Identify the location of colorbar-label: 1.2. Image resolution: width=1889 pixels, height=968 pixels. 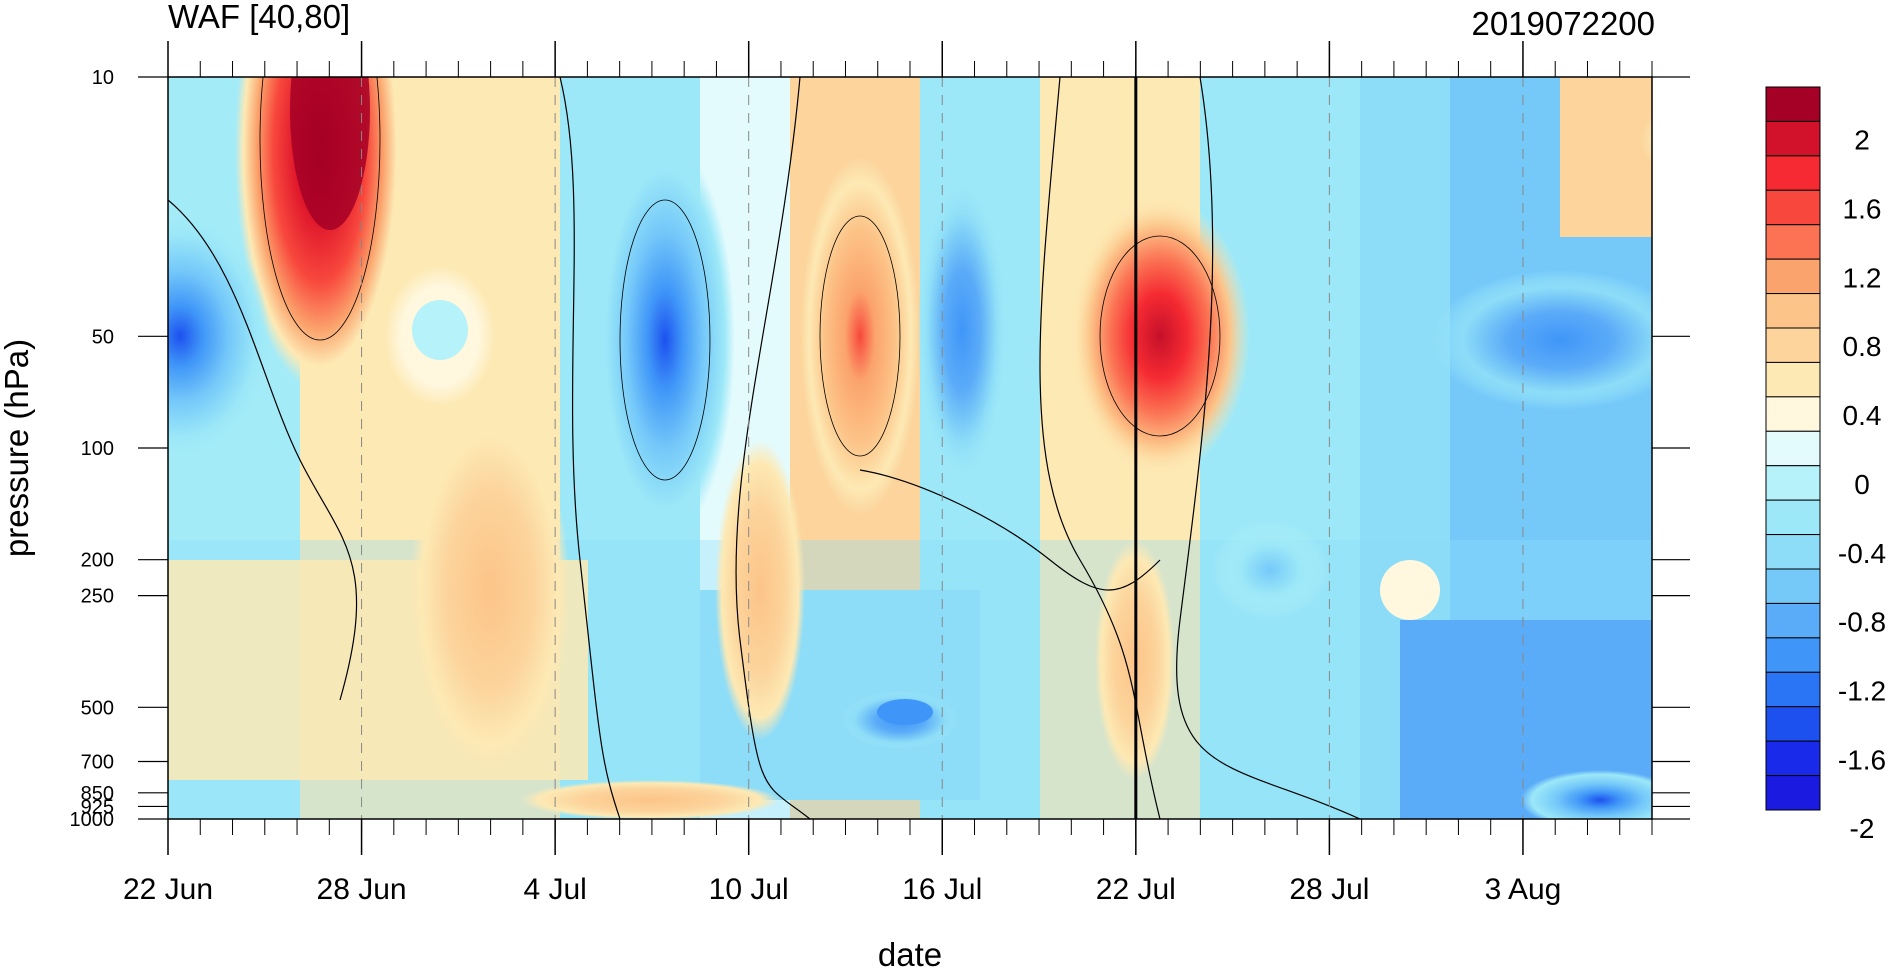
(1862, 277).